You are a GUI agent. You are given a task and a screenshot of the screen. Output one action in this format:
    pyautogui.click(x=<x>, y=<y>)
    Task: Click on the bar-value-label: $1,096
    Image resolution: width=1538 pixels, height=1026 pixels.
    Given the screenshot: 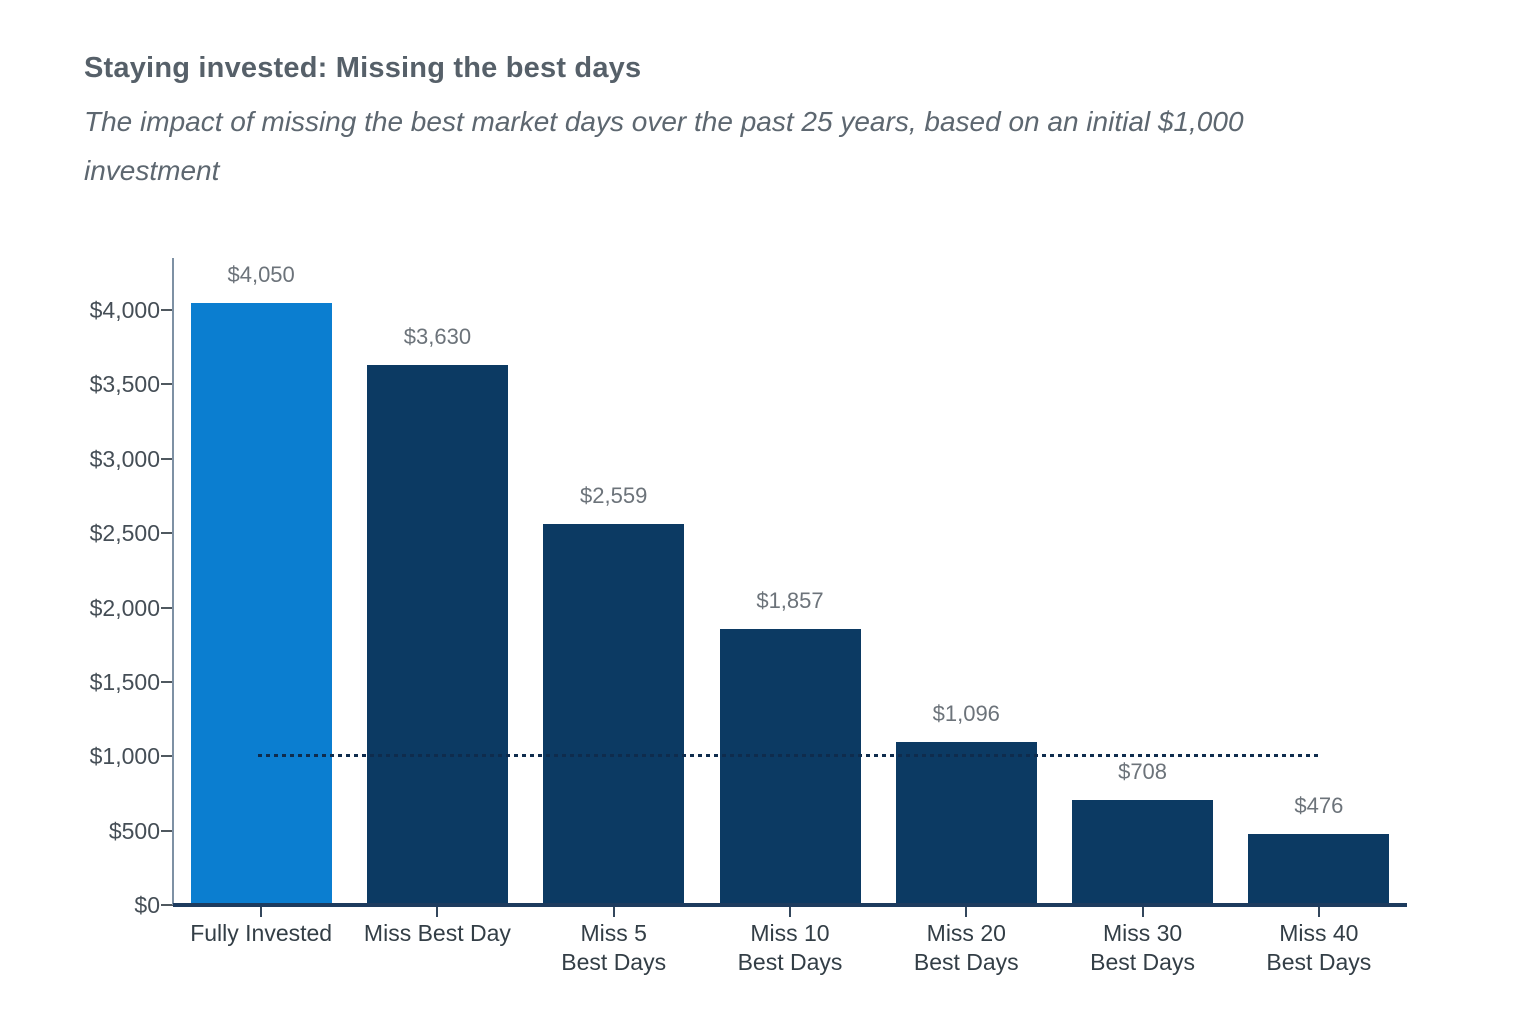 What is the action you would take?
    pyautogui.click(x=966, y=713)
    